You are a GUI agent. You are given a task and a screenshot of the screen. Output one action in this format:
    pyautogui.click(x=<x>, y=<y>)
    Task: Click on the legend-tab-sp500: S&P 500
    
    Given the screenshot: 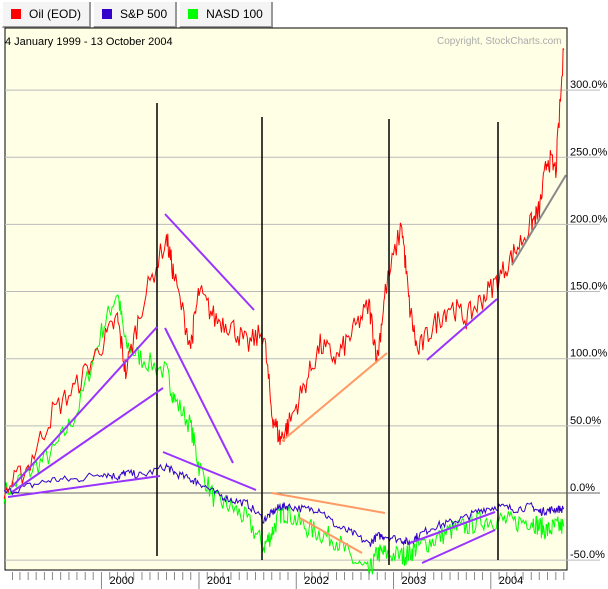 What is the action you would take?
    pyautogui.click(x=135, y=15)
    